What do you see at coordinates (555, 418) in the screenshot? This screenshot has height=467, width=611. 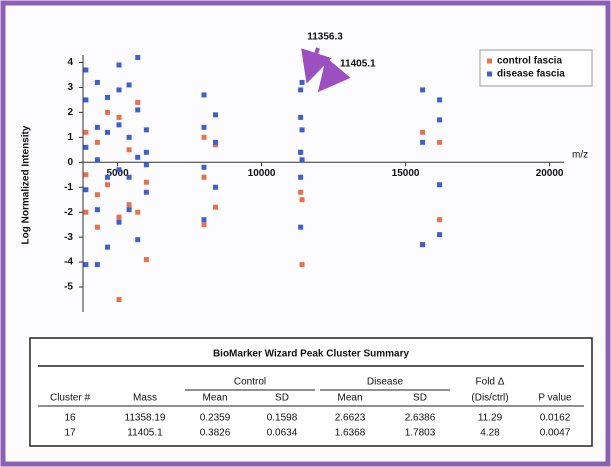 I see `table-cell: 0.0162` at bounding box center [555, 418].